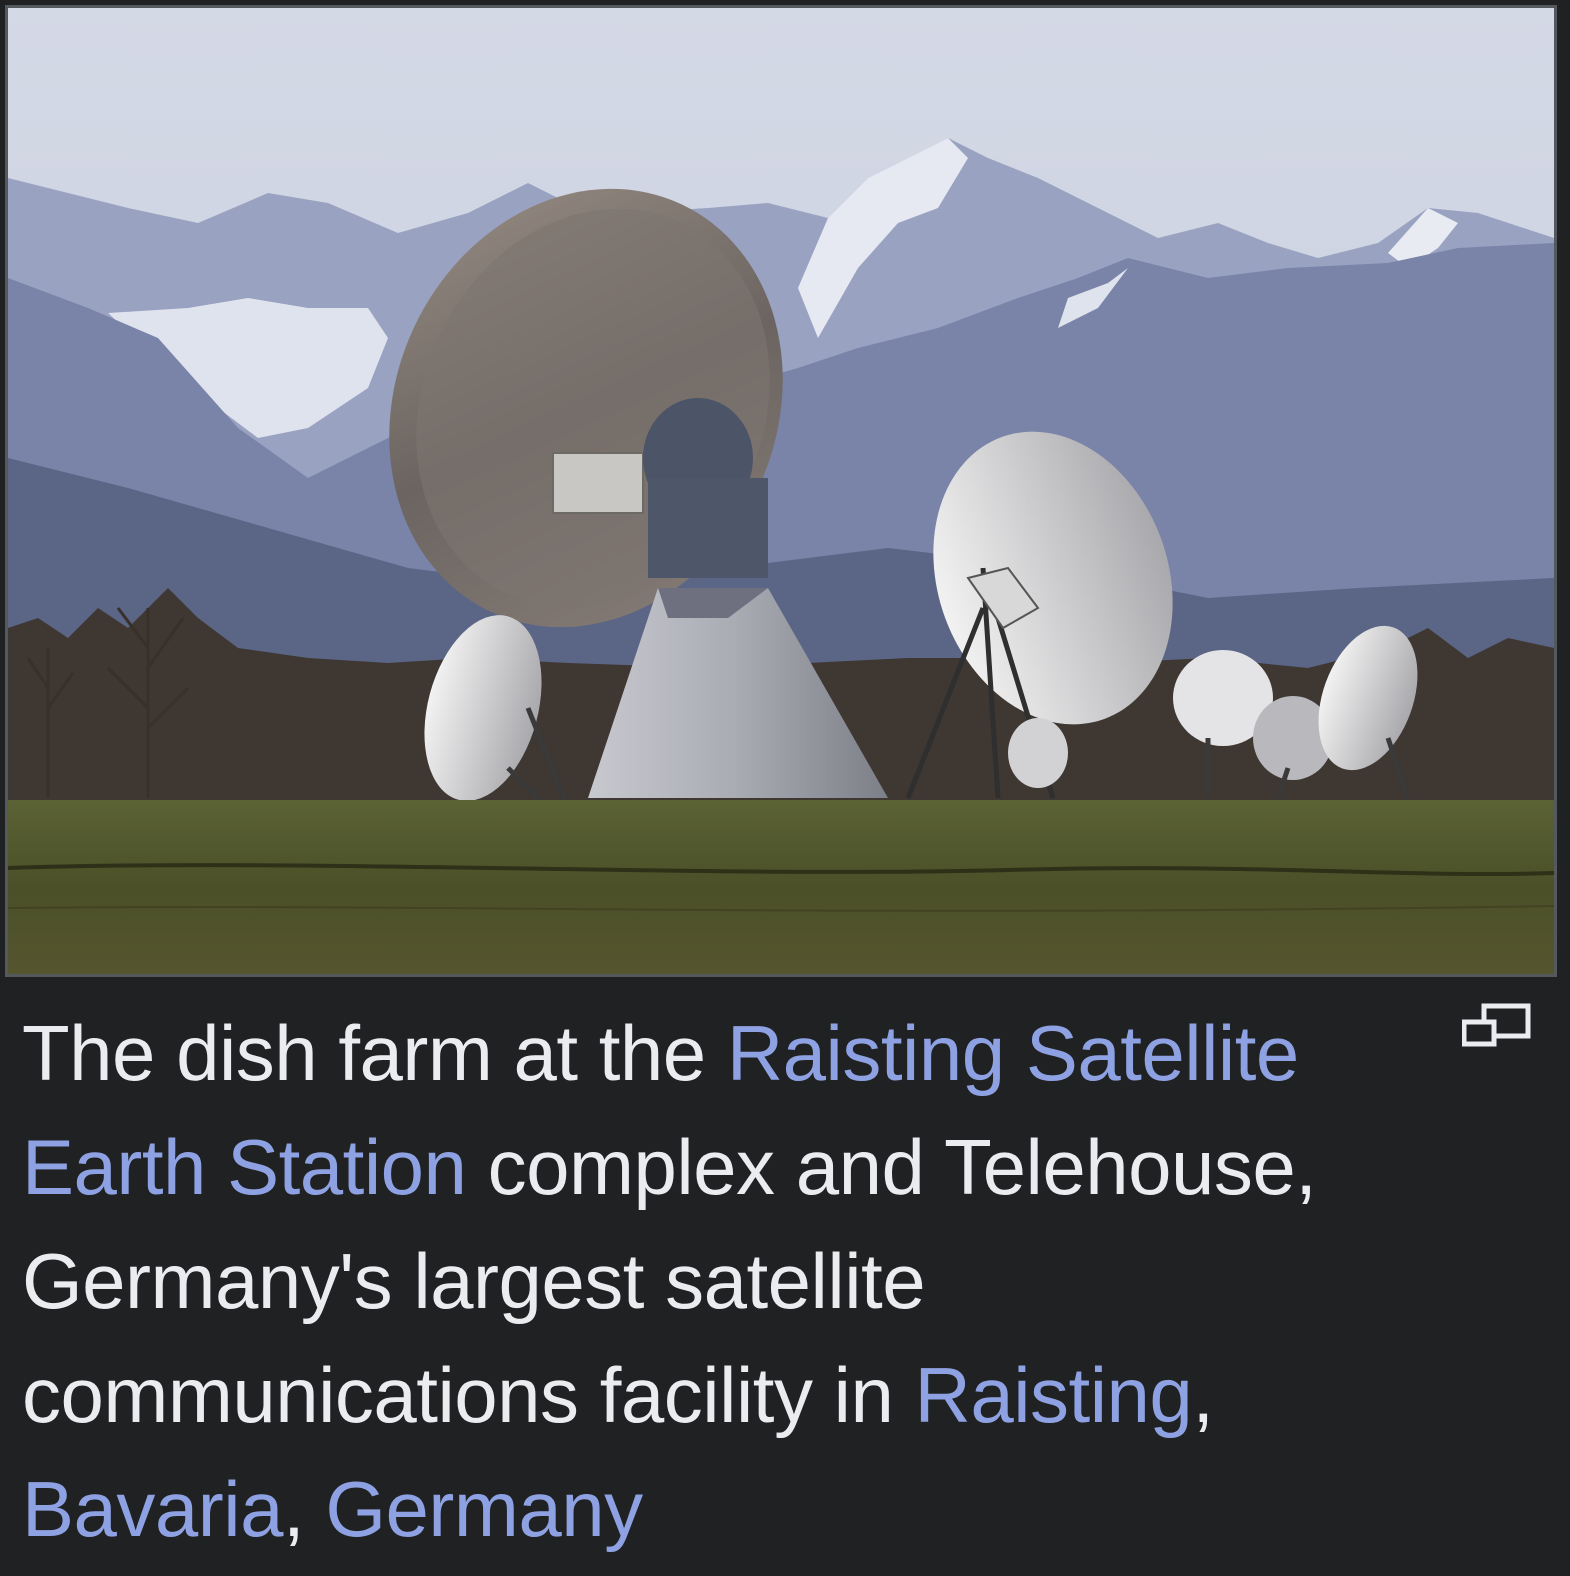 This screenshot has height=1576, width=1570. Describe the element at coordinates (304, 1509) in the screenshot. I see `caption-text-4: ,` at that location.